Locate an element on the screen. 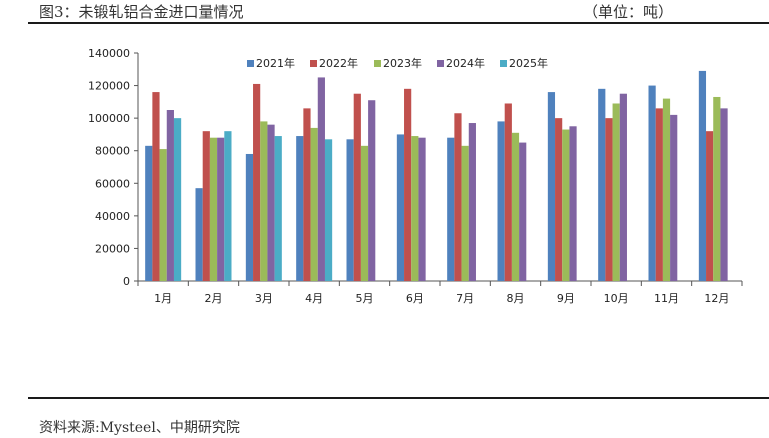 The width and height of the screenshot is (769, 438). y-tick-label: 20000 is located at coordinates (112, 248).